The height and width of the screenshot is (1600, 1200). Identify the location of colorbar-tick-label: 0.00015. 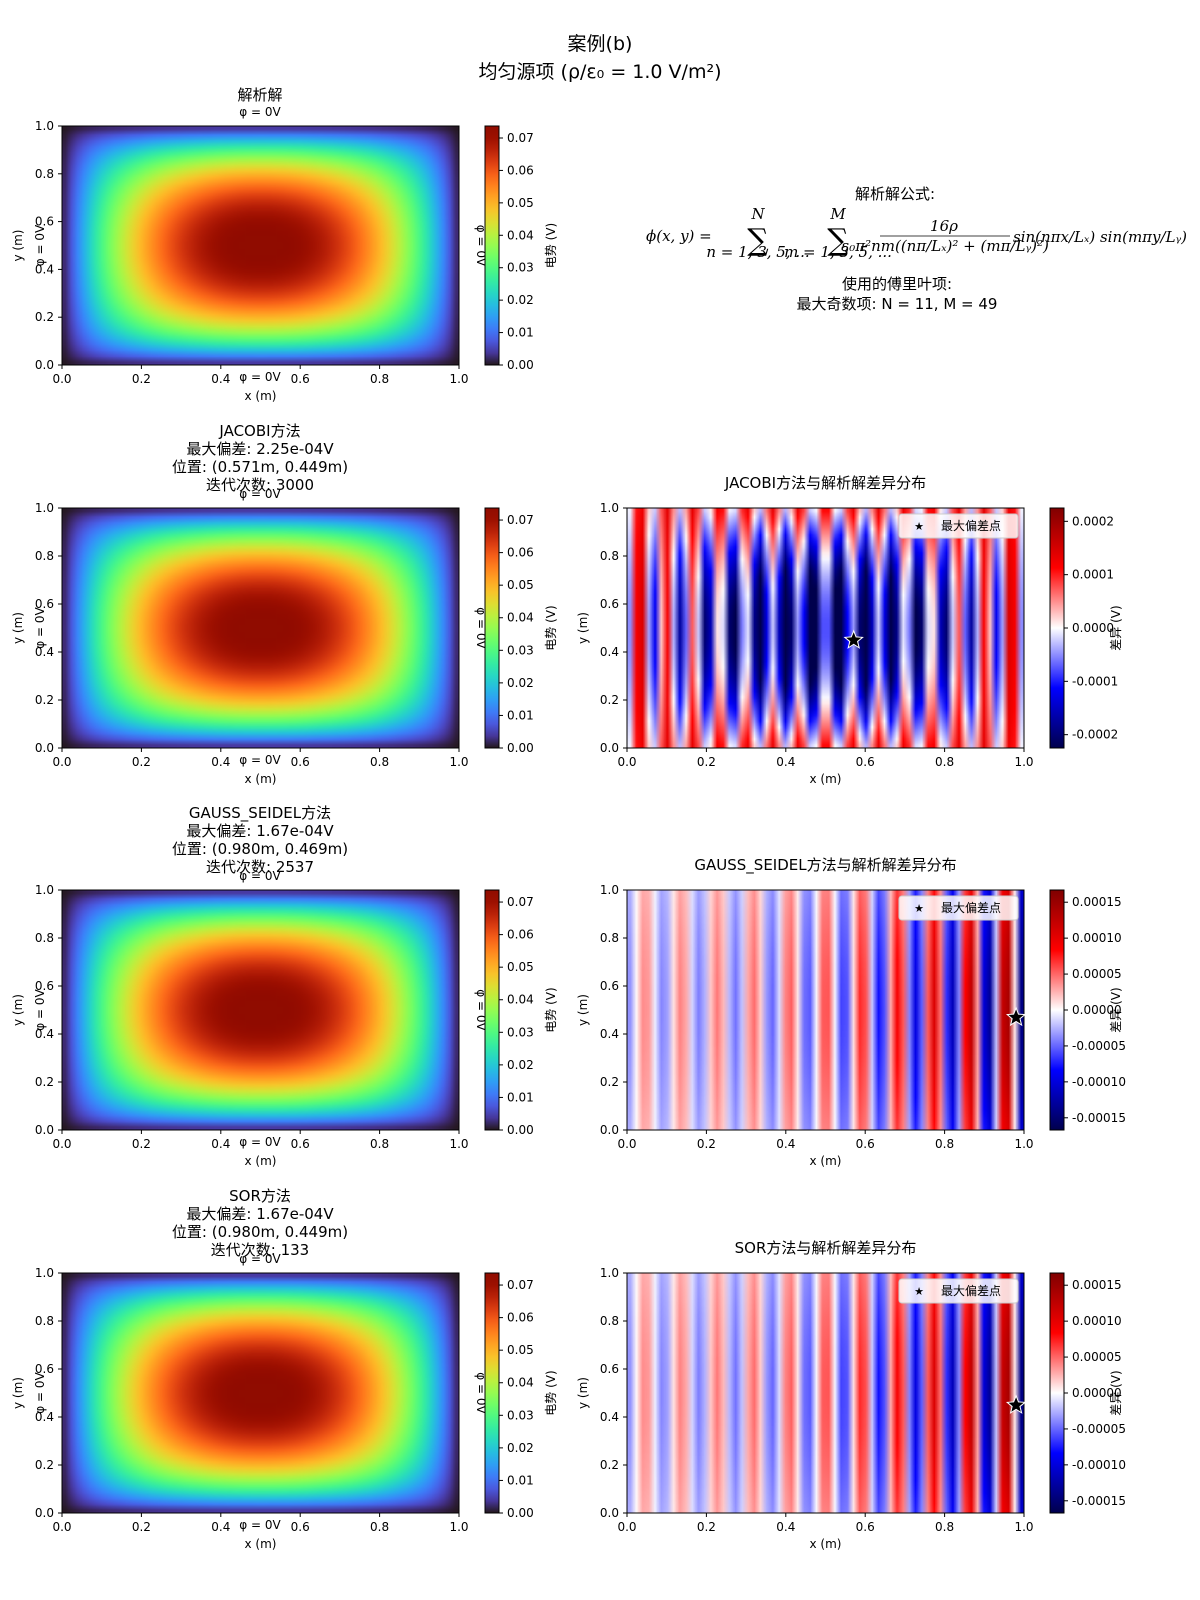
(1097, 1285).